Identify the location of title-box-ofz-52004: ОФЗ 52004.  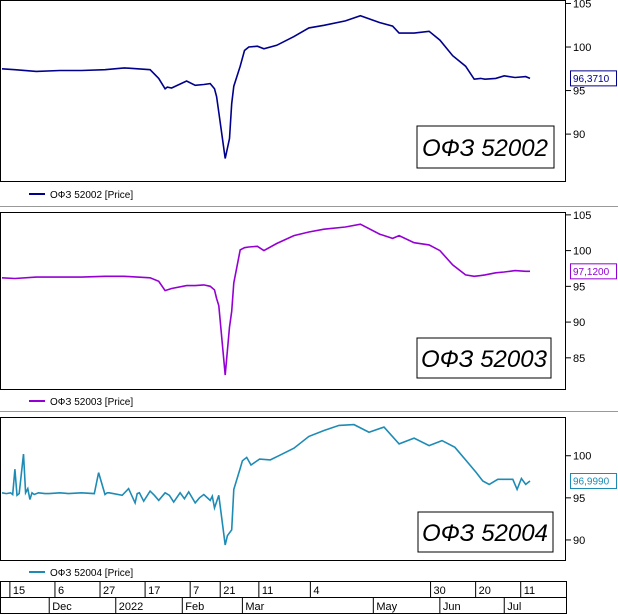
(485, 532).